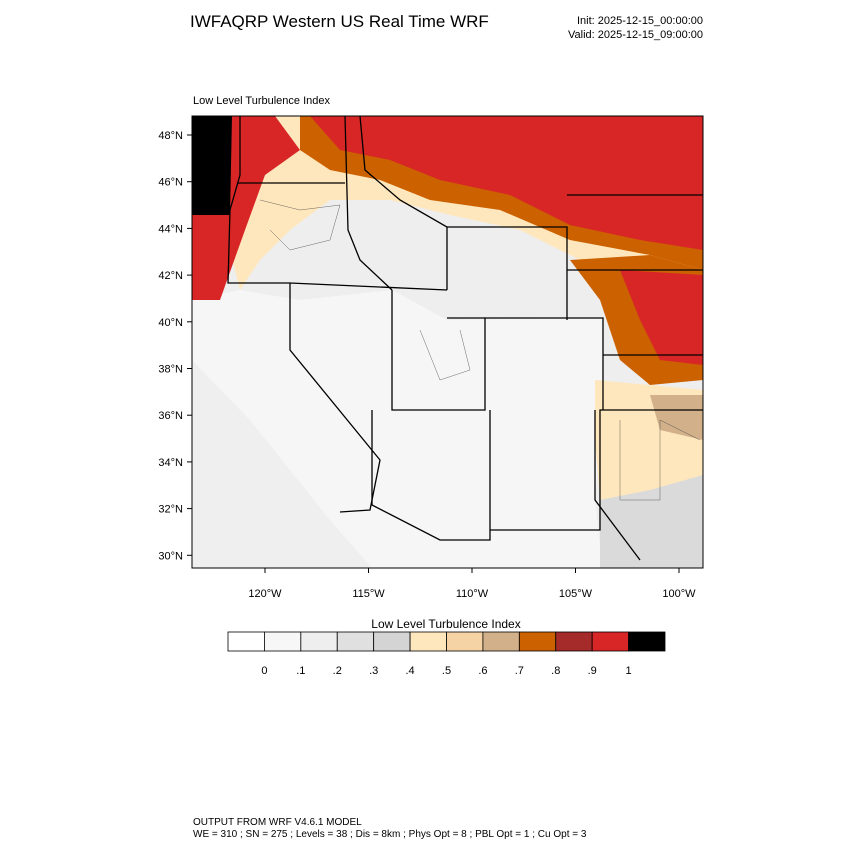 The image size is (850, 855). What do you see at coordinates (264, 671) in the screenshot?
I see `colorbar-label: 0` at bounding box center [264, 671].